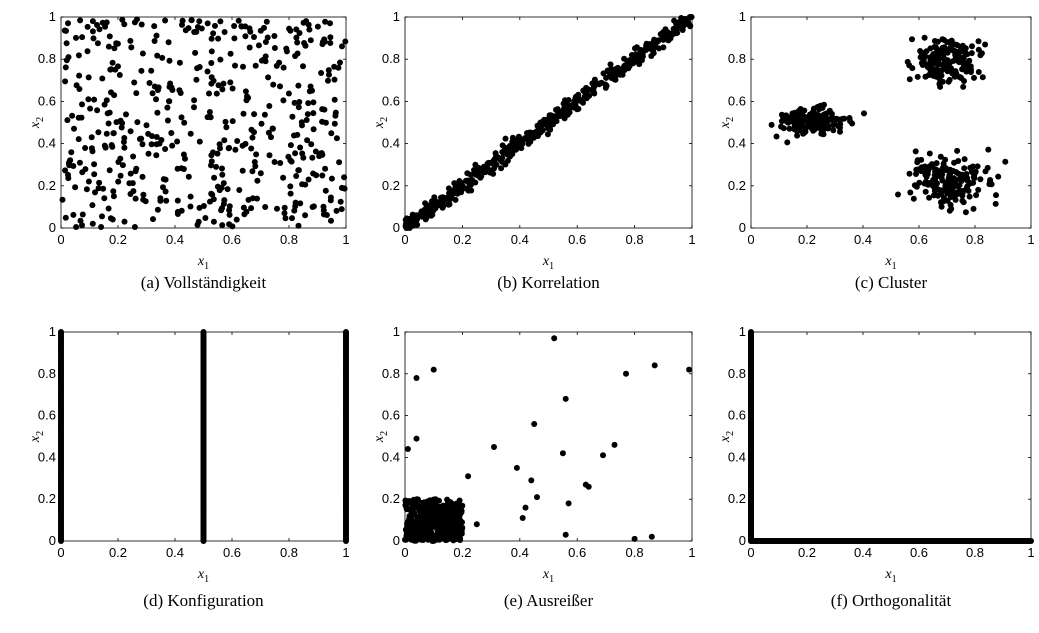  I want to click on y-tick-label: 0.6, so click(47, 415).